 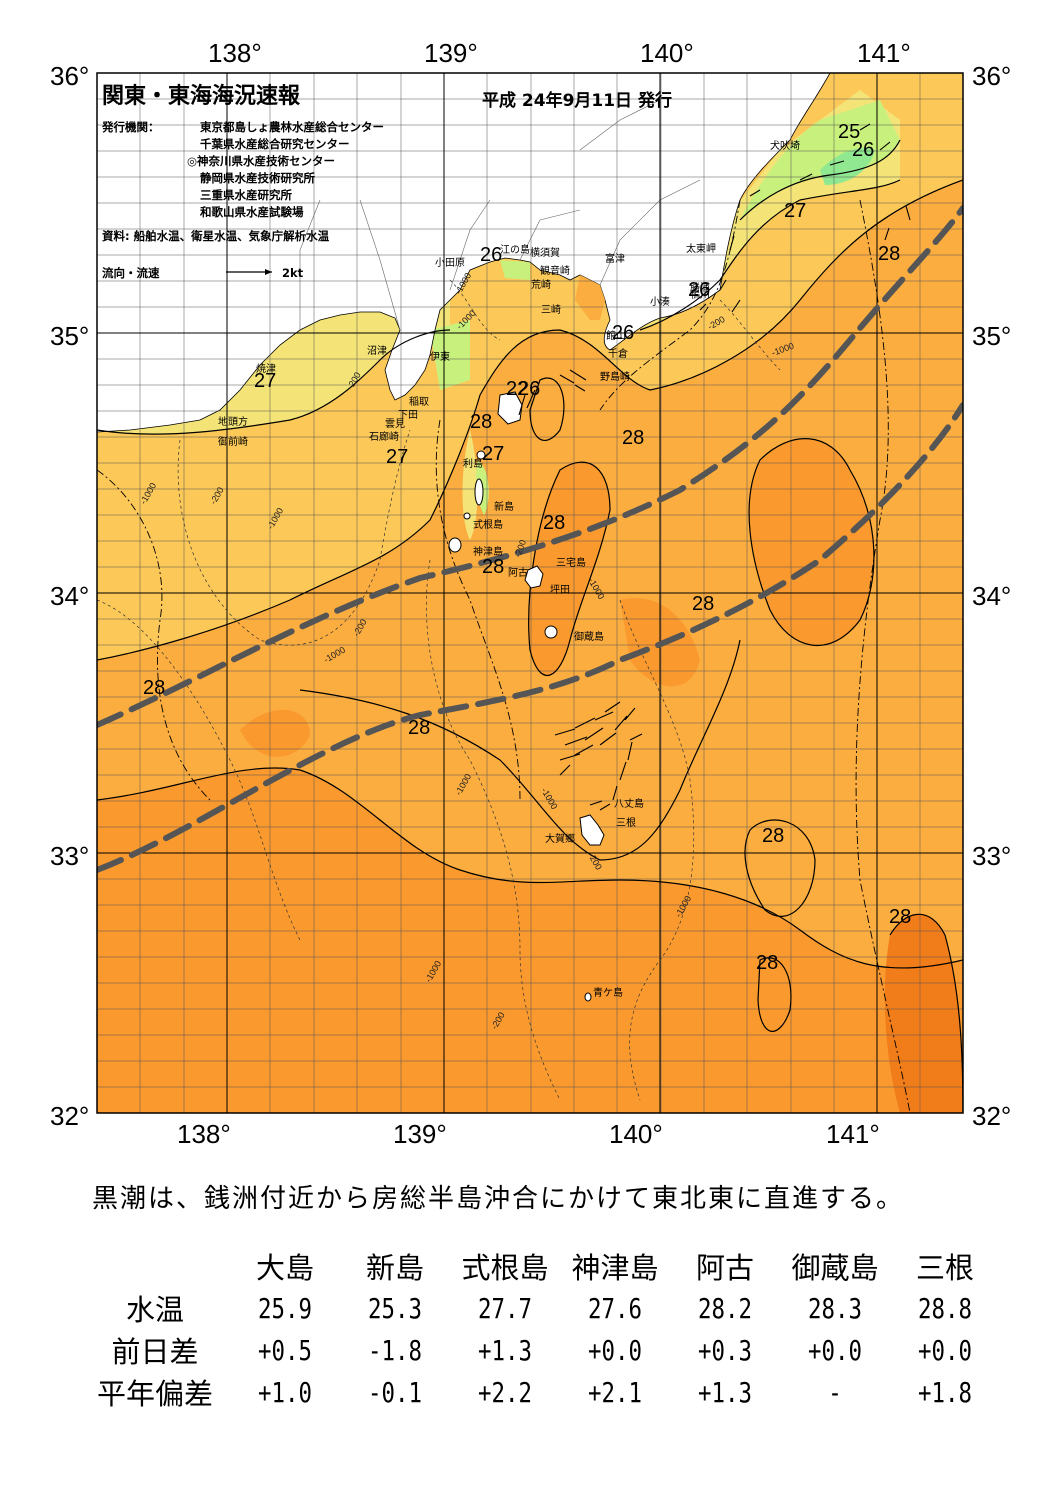 I want to click on table-cell: 27.6, so click(x=615, y=1308).